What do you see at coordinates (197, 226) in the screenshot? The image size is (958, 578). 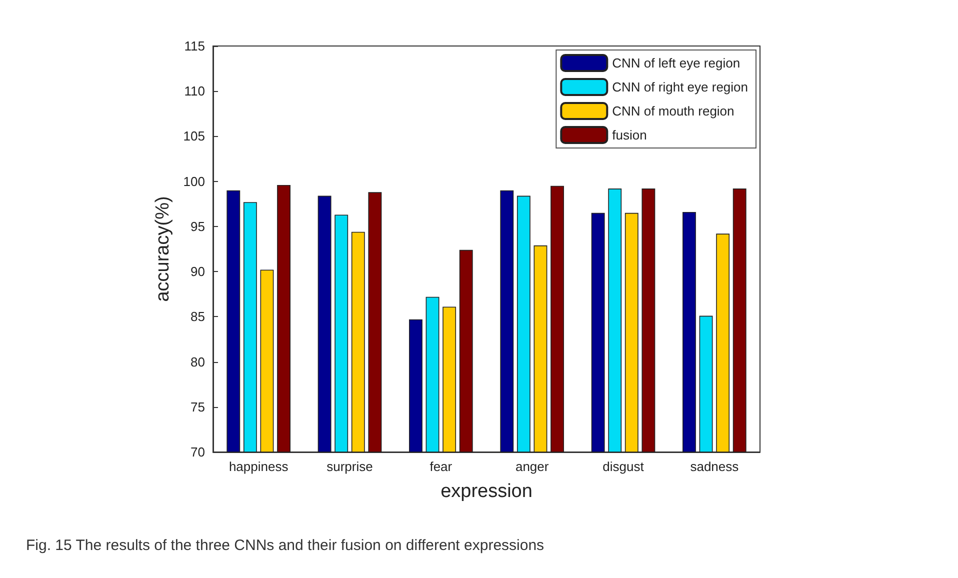 I see `y-tick-label: 95` at bounding box center [197, 226].